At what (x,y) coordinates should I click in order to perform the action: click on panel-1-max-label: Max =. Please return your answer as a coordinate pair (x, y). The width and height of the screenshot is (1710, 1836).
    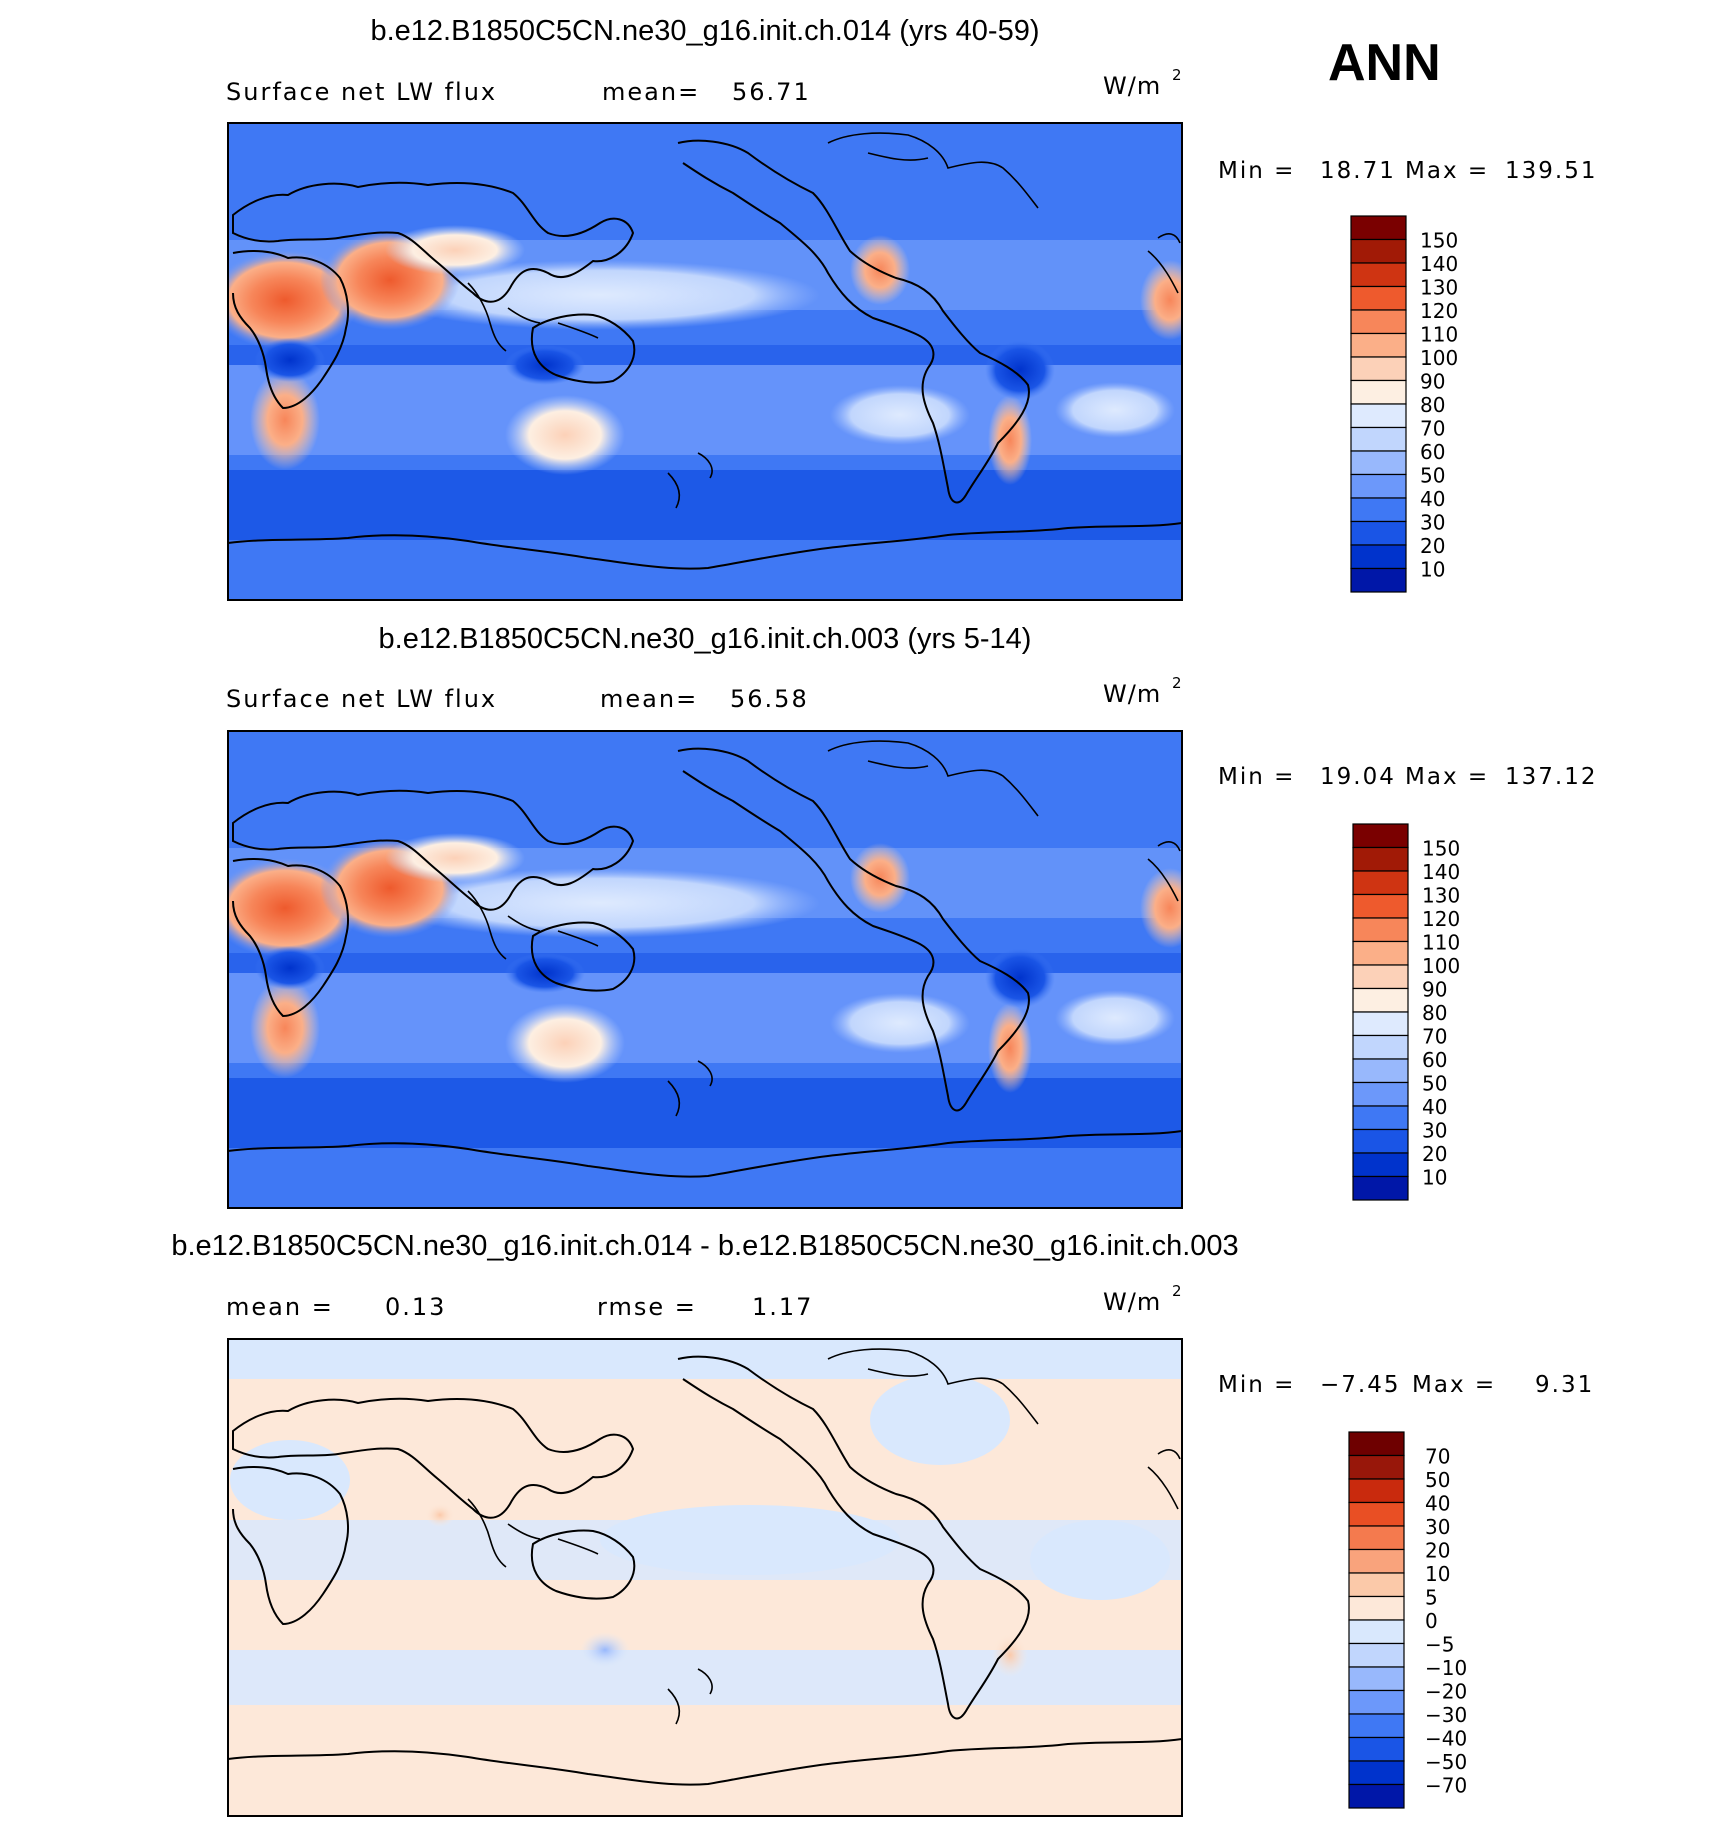
    Looking at the image, I should click on (1447, 171).